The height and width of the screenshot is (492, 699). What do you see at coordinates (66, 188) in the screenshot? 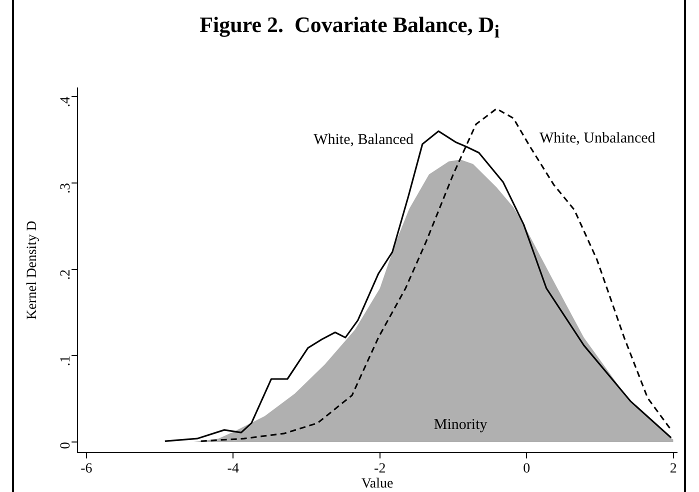
I see `y-tick-label: .3` at bounding box center [66, 188].